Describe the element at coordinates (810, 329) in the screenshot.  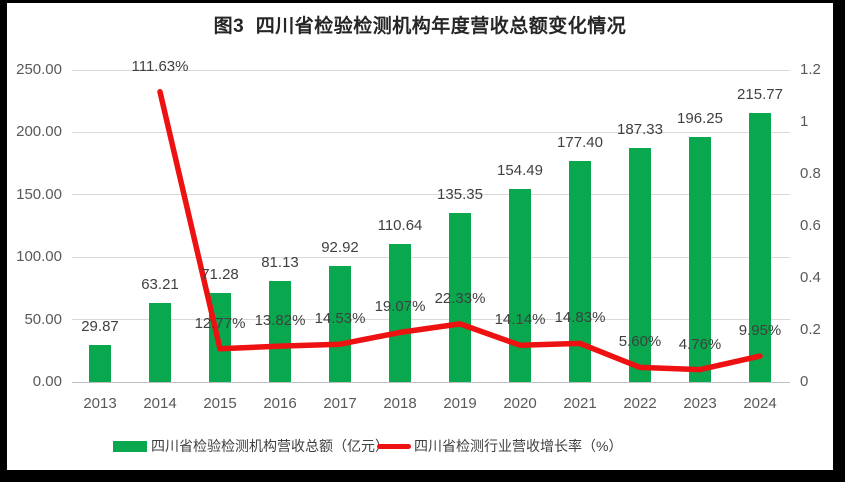
I see `y-axis-tick-right: 0.2` at that location.